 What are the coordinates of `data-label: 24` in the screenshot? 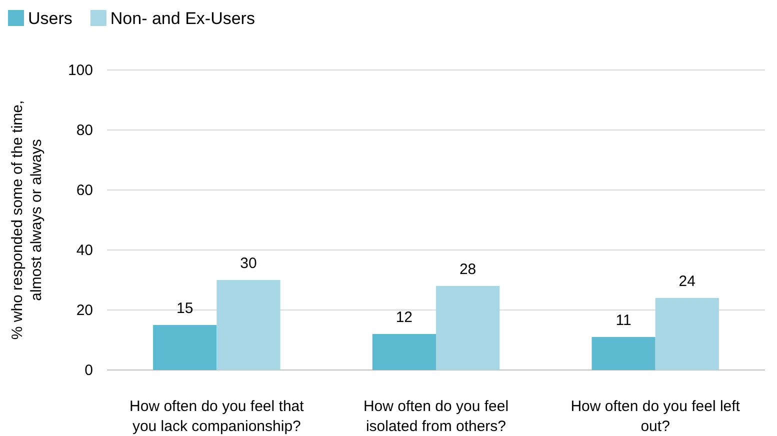 It's located at (687, 281).